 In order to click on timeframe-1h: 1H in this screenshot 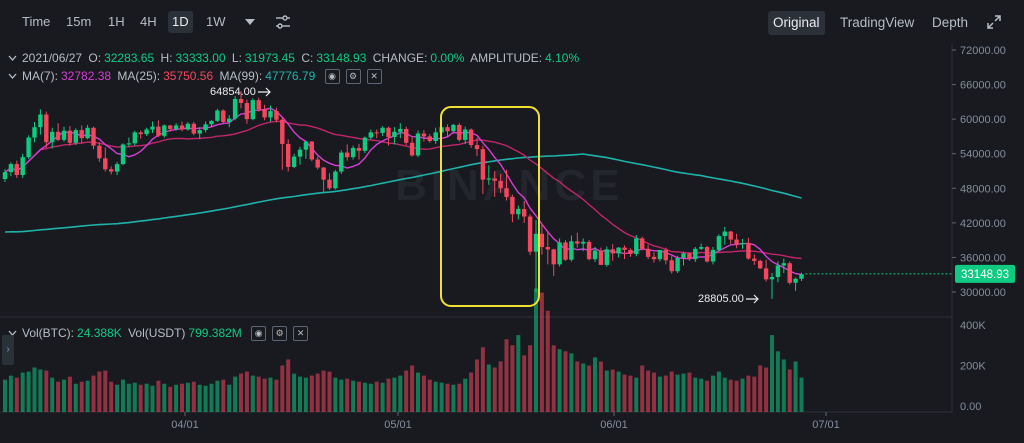, I will do `click(116, 21)`.